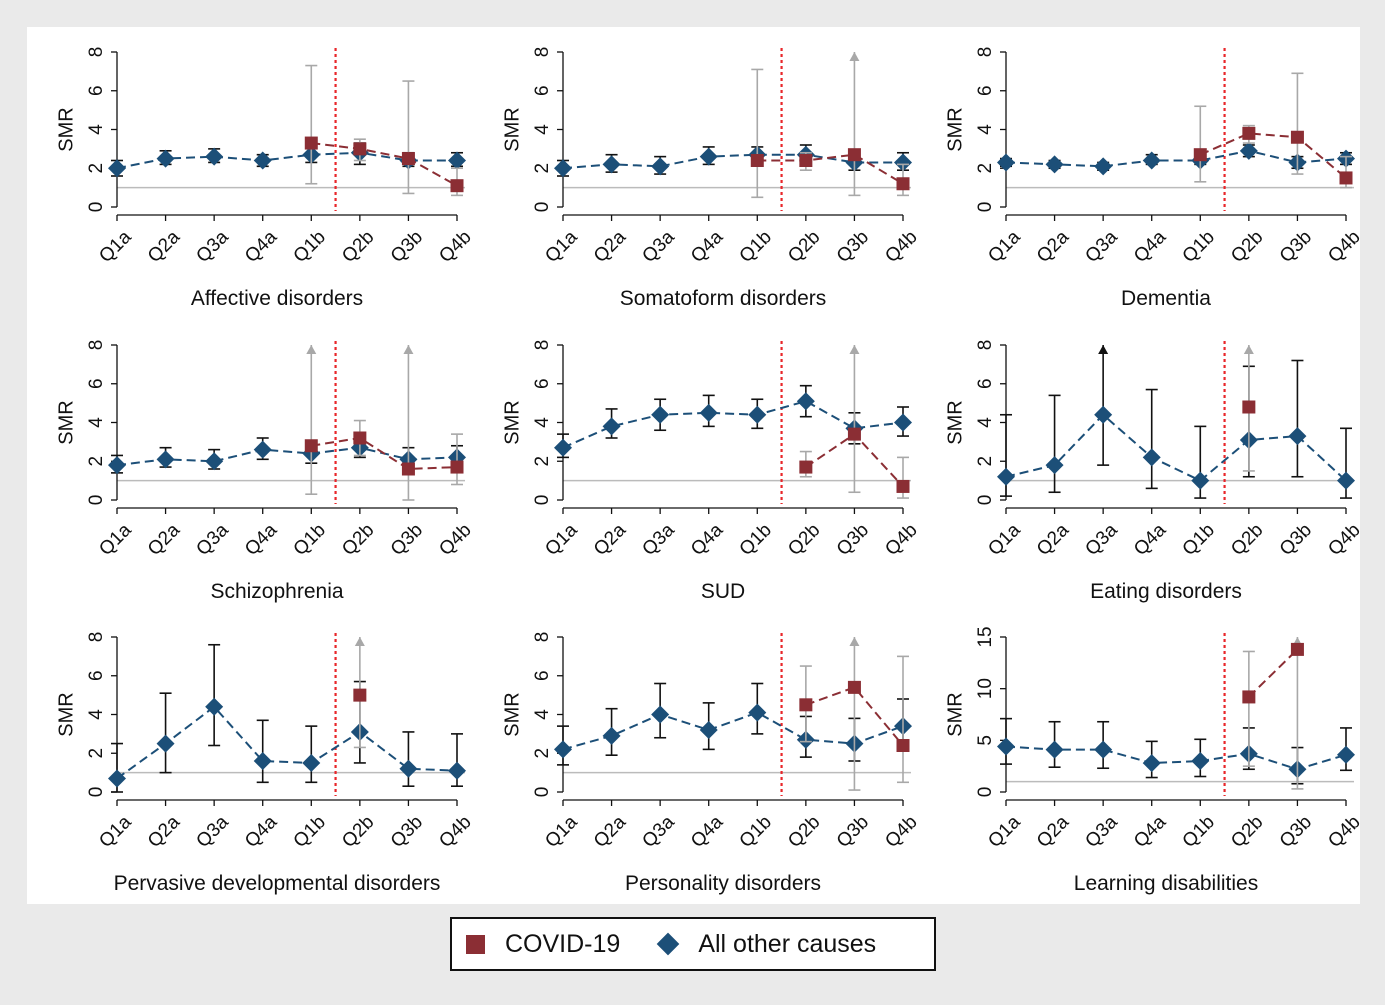 The width and height of the screenshot is (1385, 1005). What do you see at coordinates (1166, 591) in the screenshot?
I see `panel-title: Eating disorders` at bounding box center [1166, 591].